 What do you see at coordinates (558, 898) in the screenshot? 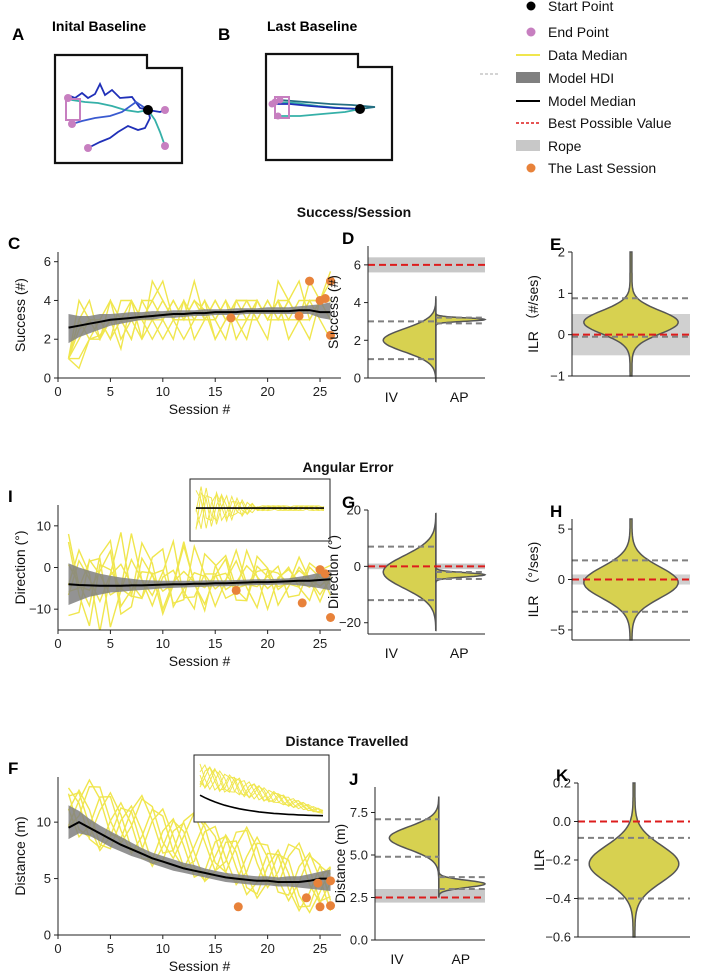
I see `panel-K-y-tick-label: −0.4` at bounding box center [558, 898].